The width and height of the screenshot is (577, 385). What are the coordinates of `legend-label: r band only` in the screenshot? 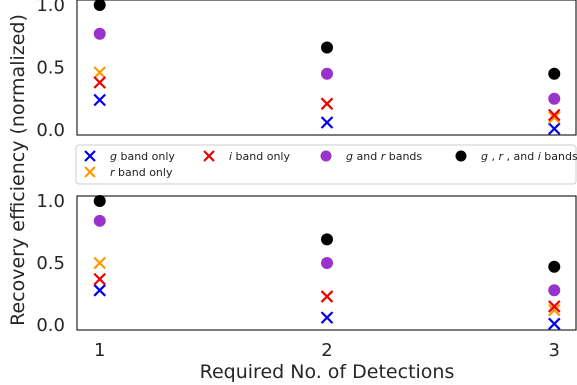 It's located at (141, 172).